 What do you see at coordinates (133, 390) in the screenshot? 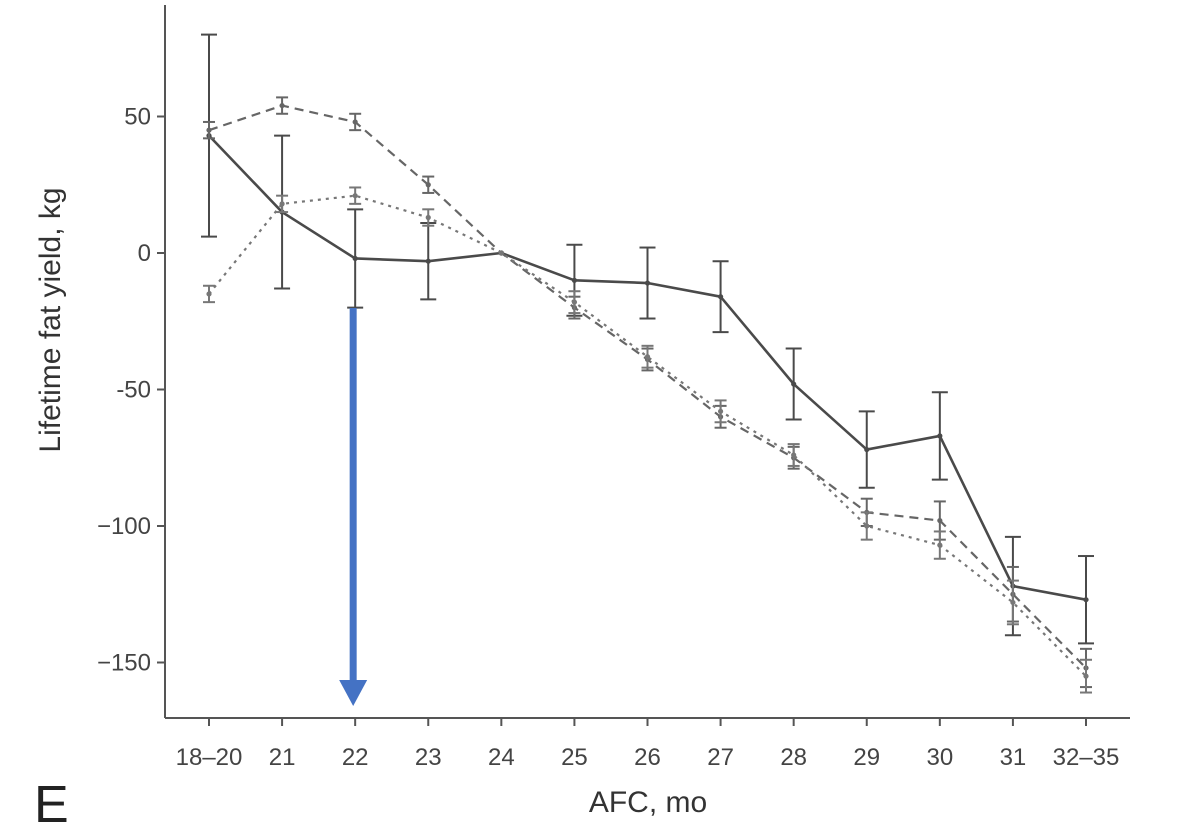
I see `y-tick-label: -50` at bounding box center [133, 390].